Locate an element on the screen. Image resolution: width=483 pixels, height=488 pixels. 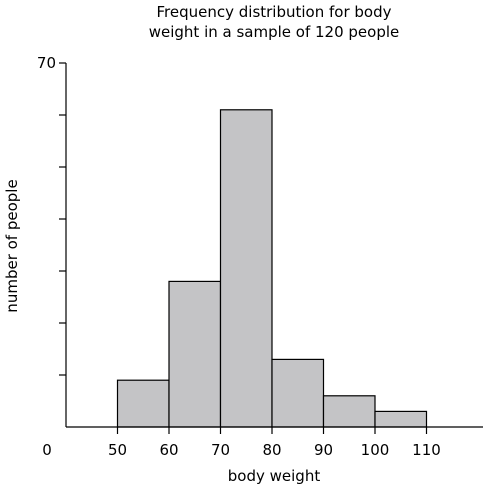
x-tick-label-90: 90 is located at coordinates (323, 450).